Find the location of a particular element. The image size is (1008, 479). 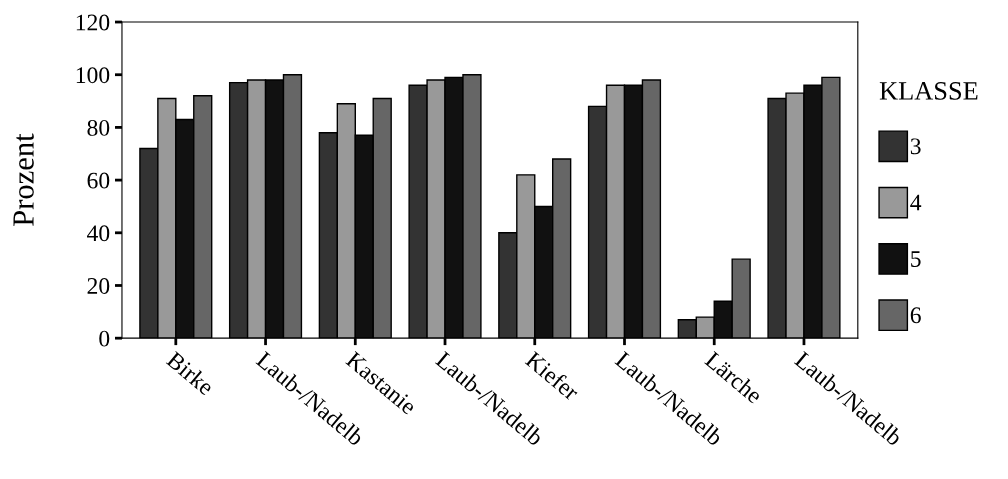

y-tick-label: 100 is located at coordinates (93, 75).